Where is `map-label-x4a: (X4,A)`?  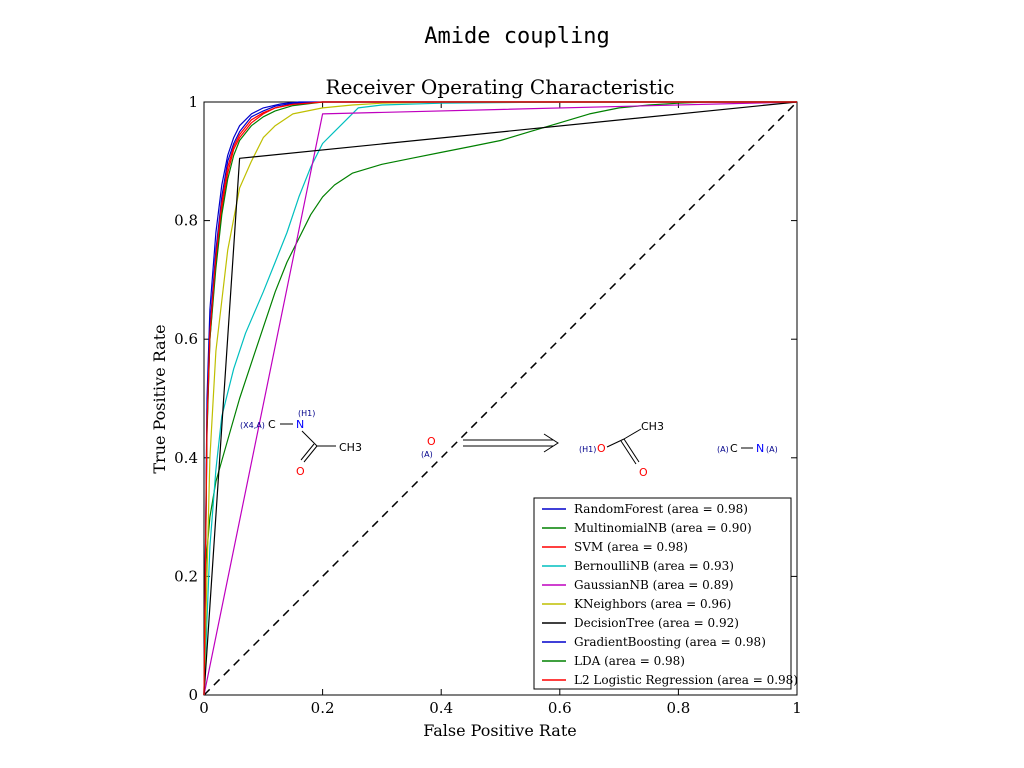 map-label-x4a: (X4,A) is located at coordinates (252, 425).